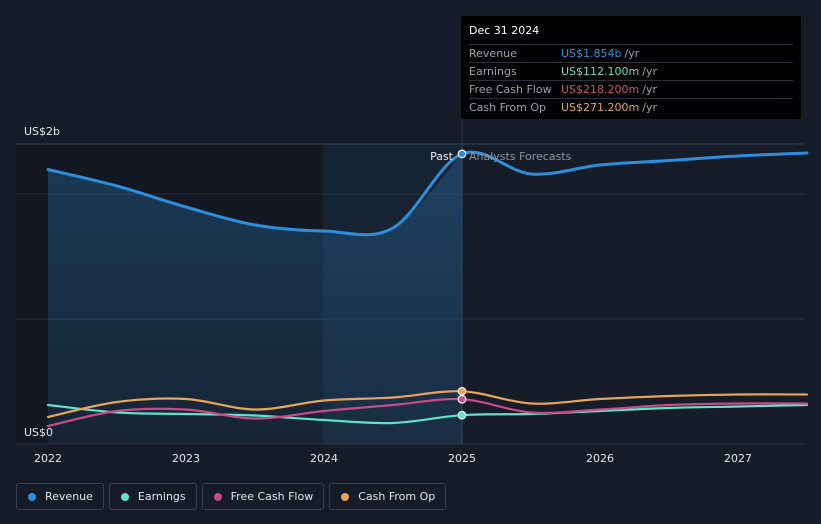 Image resolution: width=821 pixels, height=524 pixels. I want to click on series-line-cash-from-op, so click(427, 404).